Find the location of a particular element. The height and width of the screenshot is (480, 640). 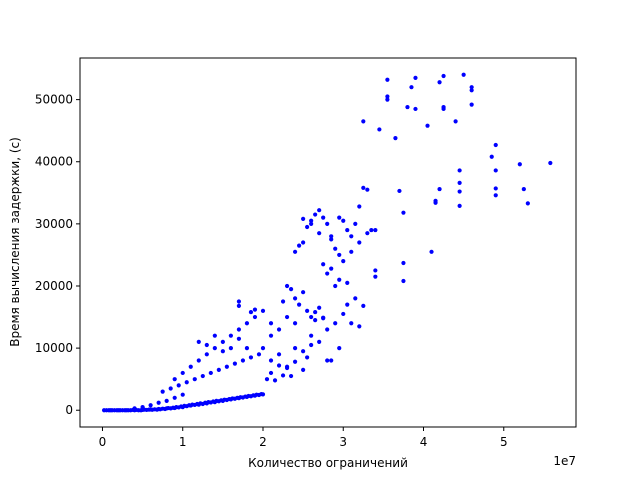

y-tick-label: 40000 is located at coordinates (54, 162).